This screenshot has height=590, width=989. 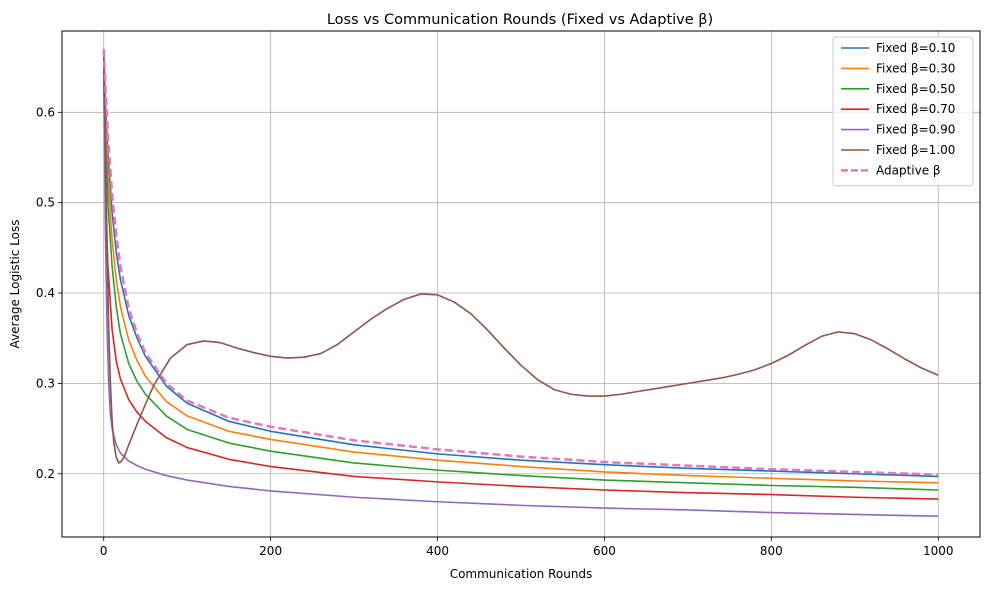 I want to click on legend-box, so click(x=903, y=111).